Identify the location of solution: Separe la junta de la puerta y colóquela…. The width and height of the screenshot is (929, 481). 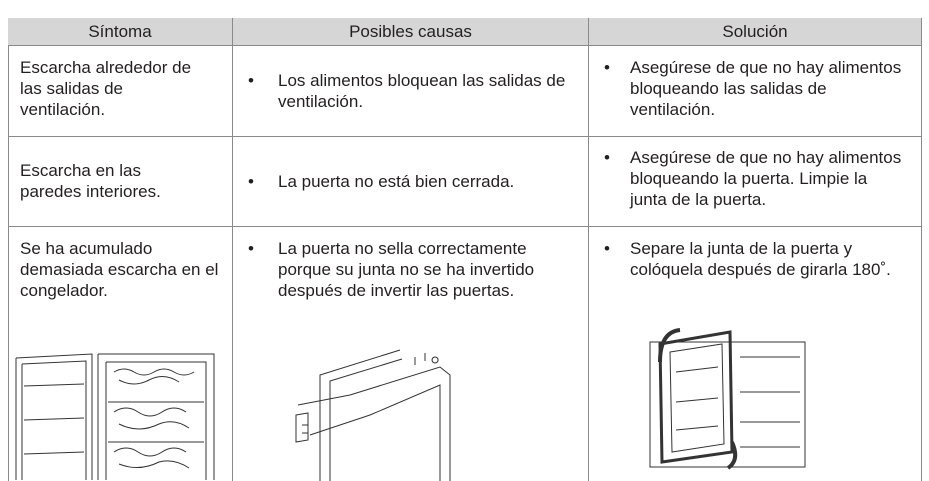
(747, 259).